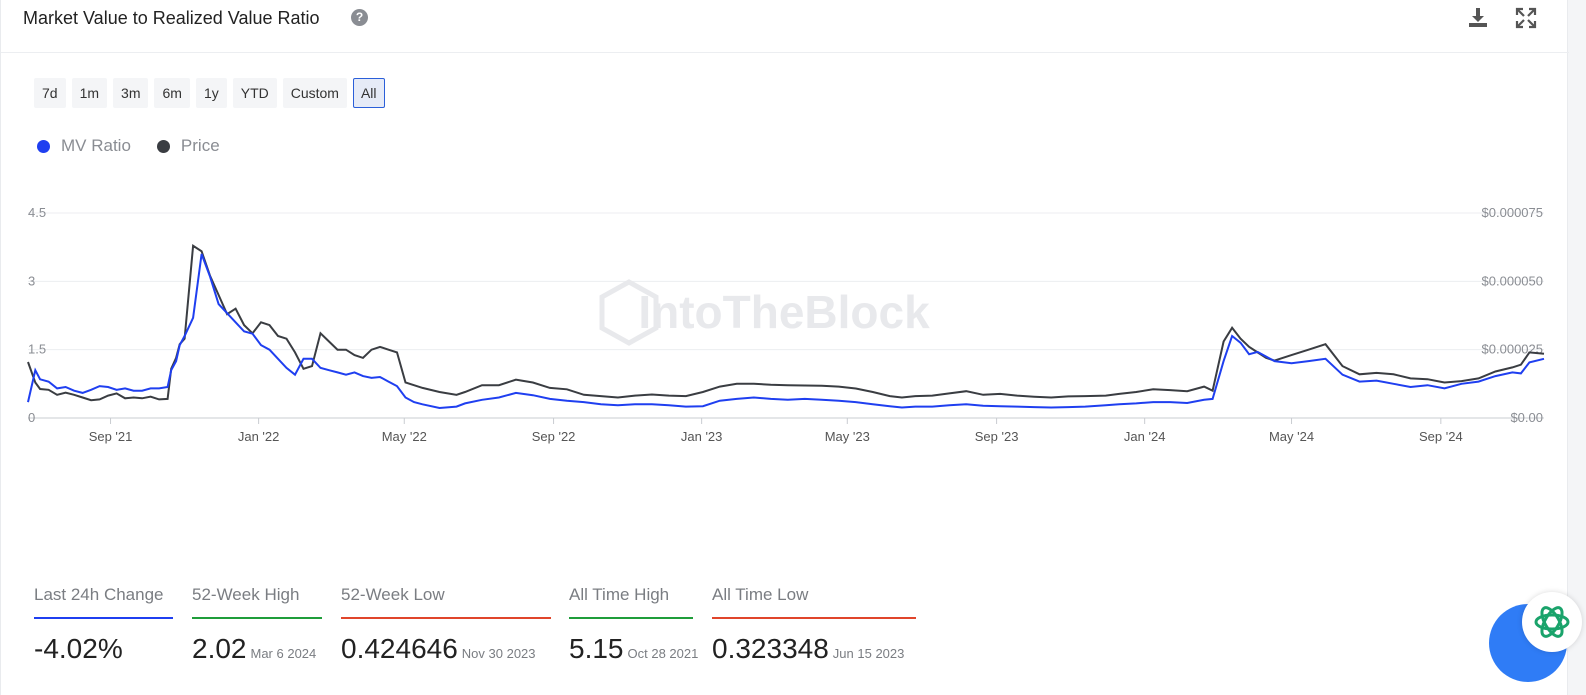 This screenshot has width=1586, height=695. Describe the element at coordinates (393, 594) in the screenshot. I see `stat-label: 52-Week Low` at that location.